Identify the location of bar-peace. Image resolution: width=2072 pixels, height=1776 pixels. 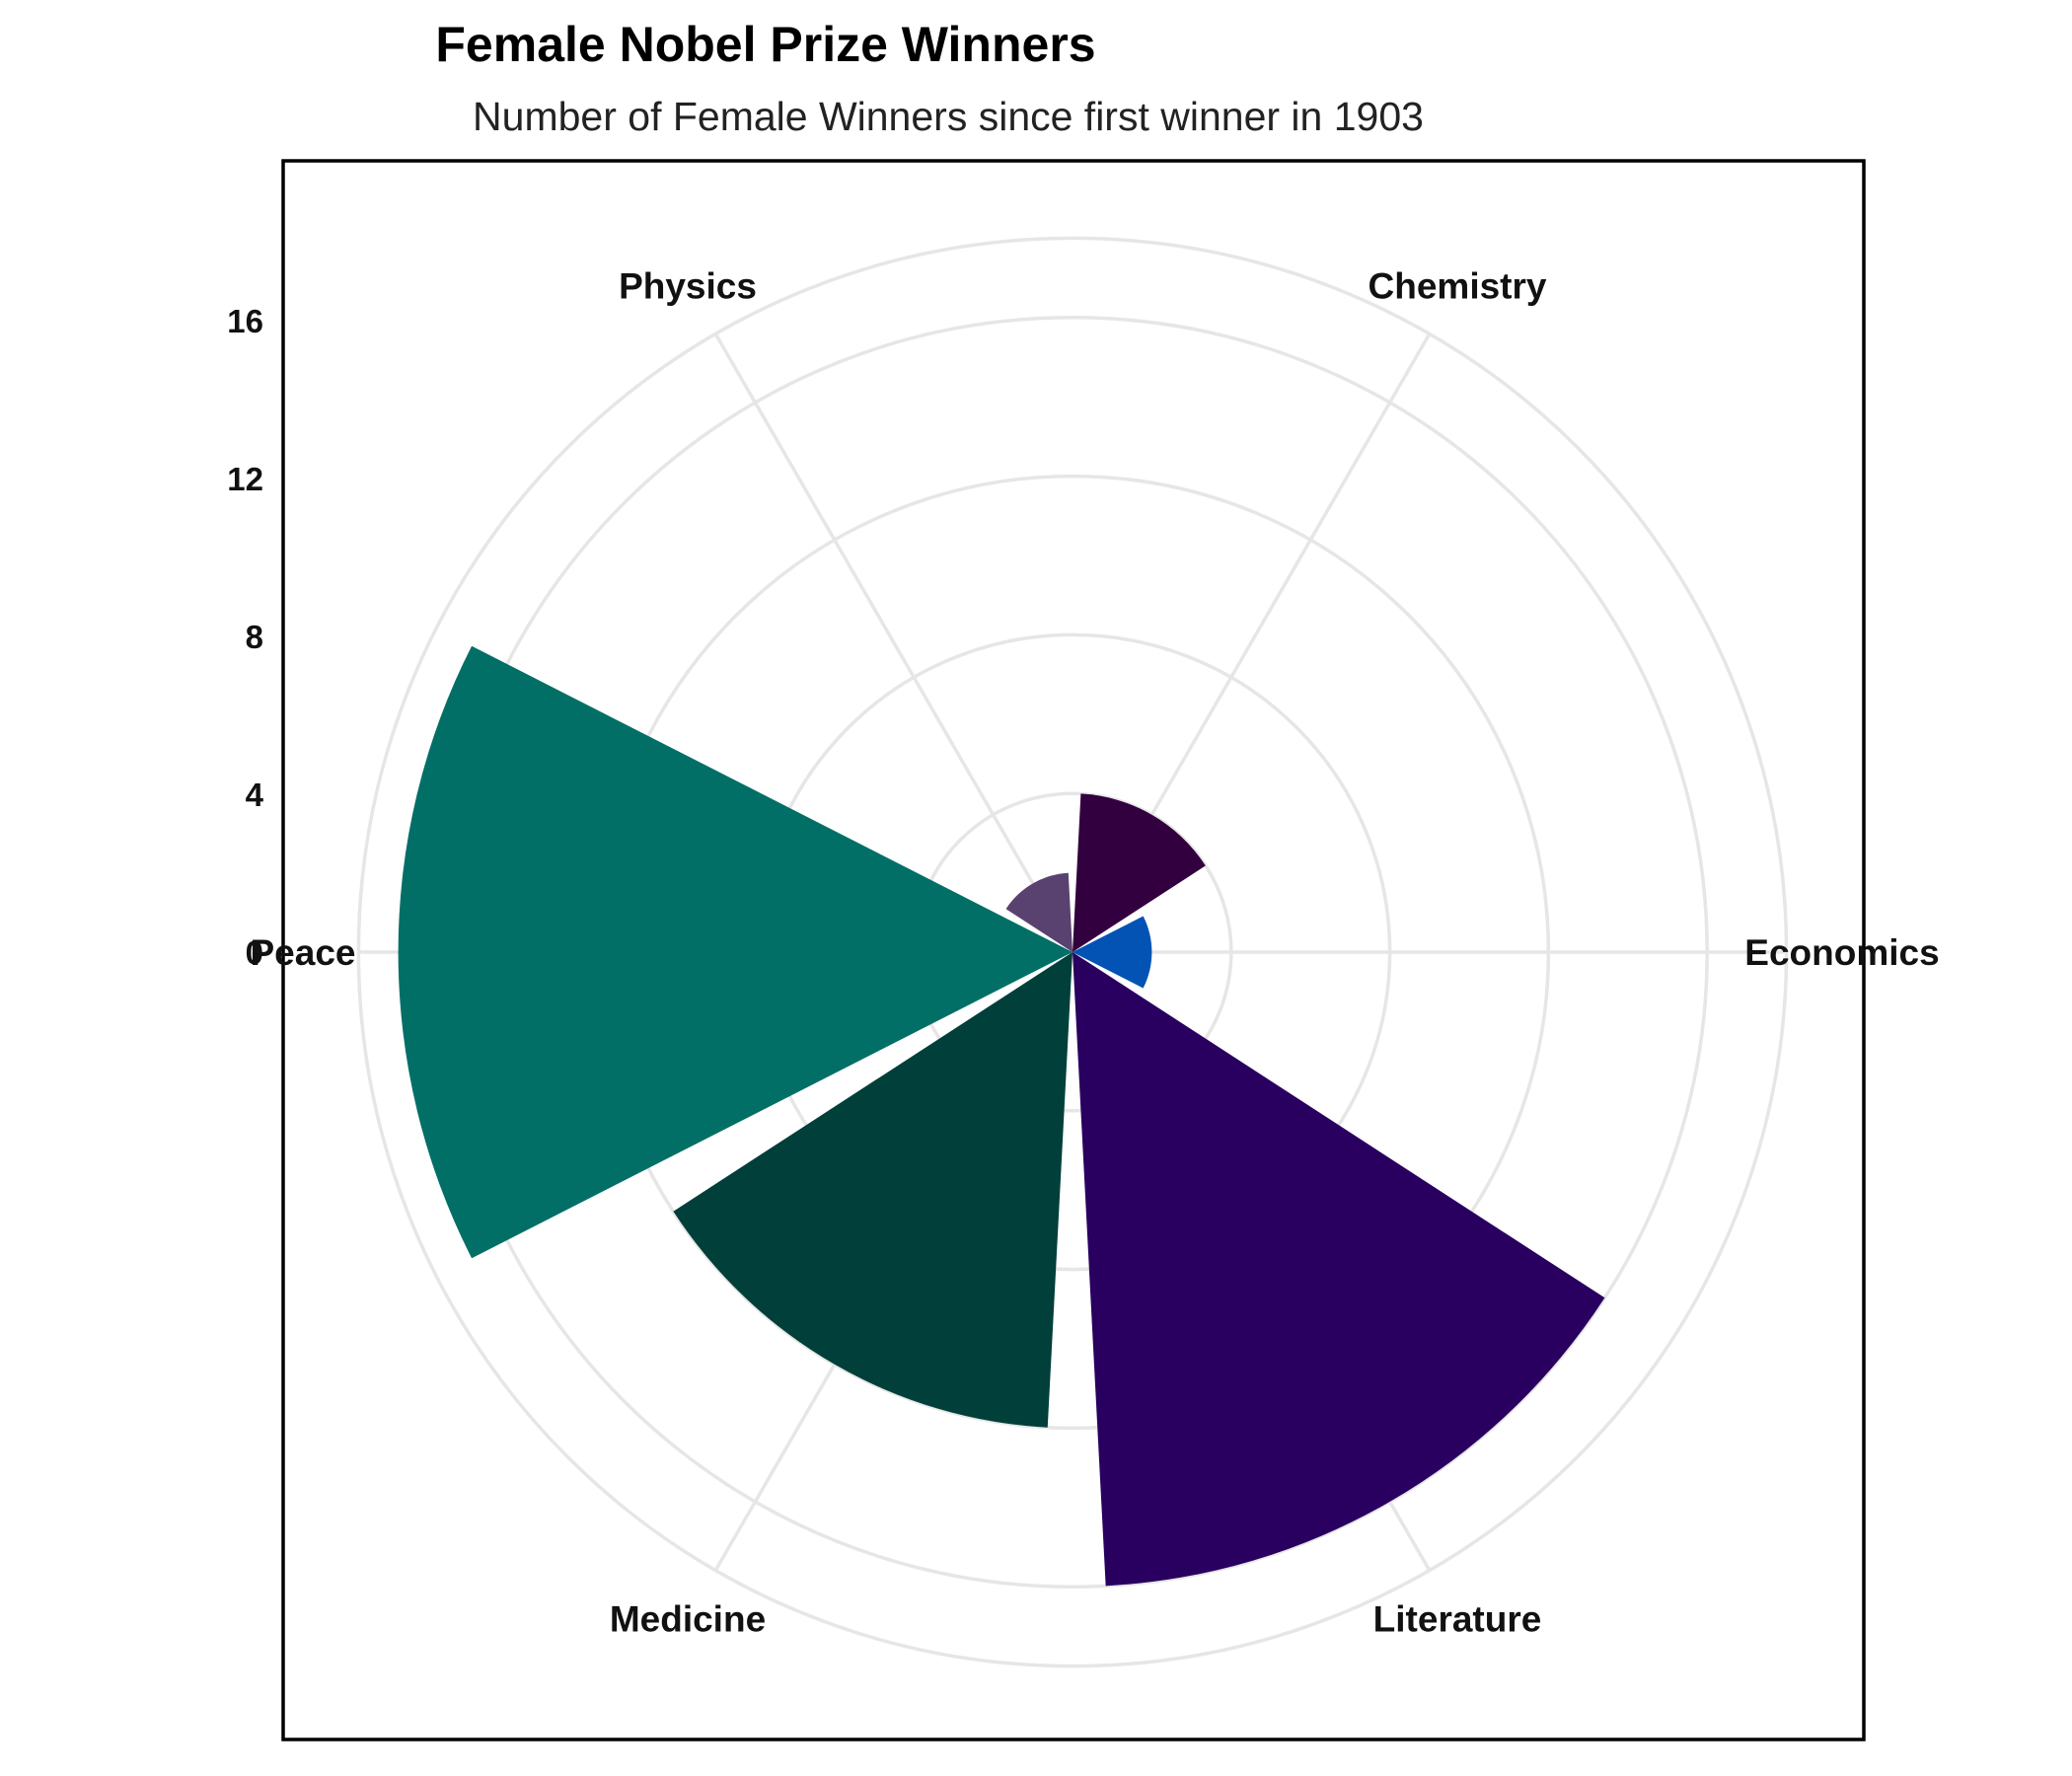
(736, 952).